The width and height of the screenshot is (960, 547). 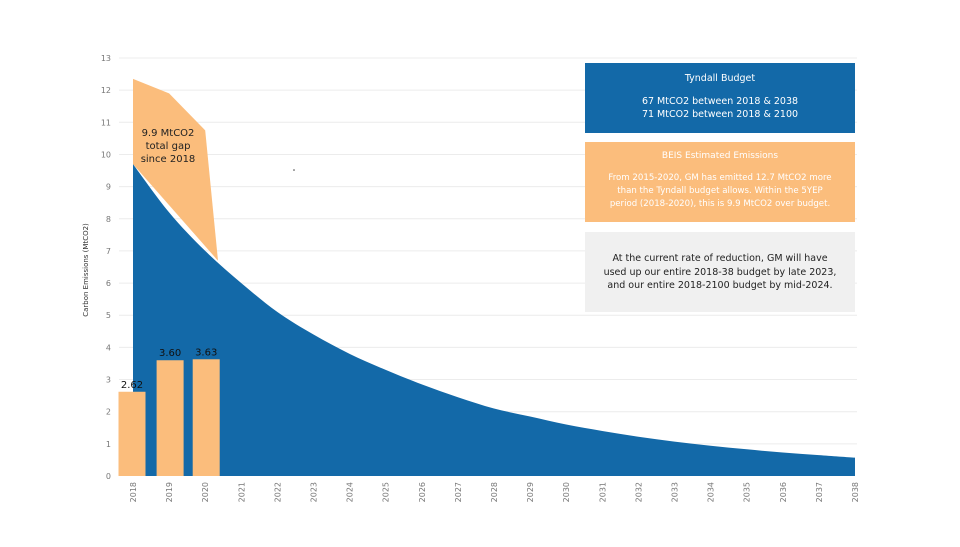 What do you see at coordinates (720, 101) in the screenshot?
I see `tyndall-budget-line: 67 MtCO2 between 2018 & 2038` at bounding box center [720, 101].